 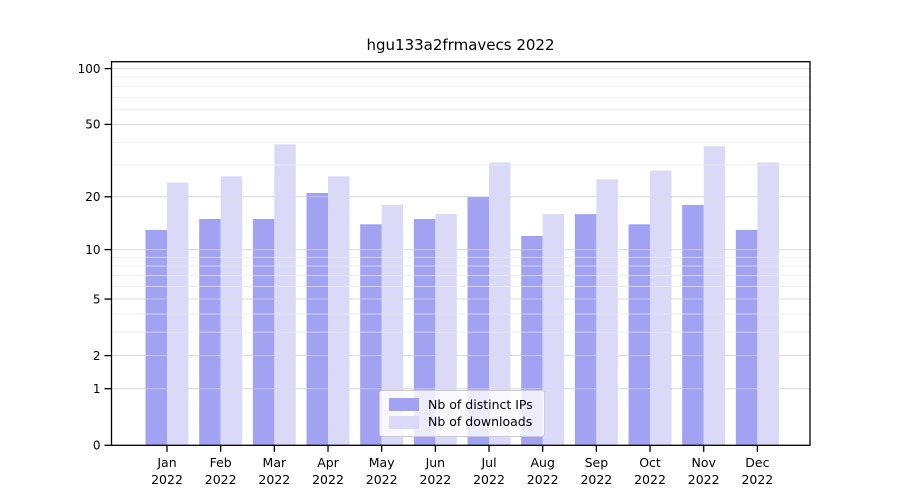 I want to click on y-tick-label: 1, so click(x=97, y=389).